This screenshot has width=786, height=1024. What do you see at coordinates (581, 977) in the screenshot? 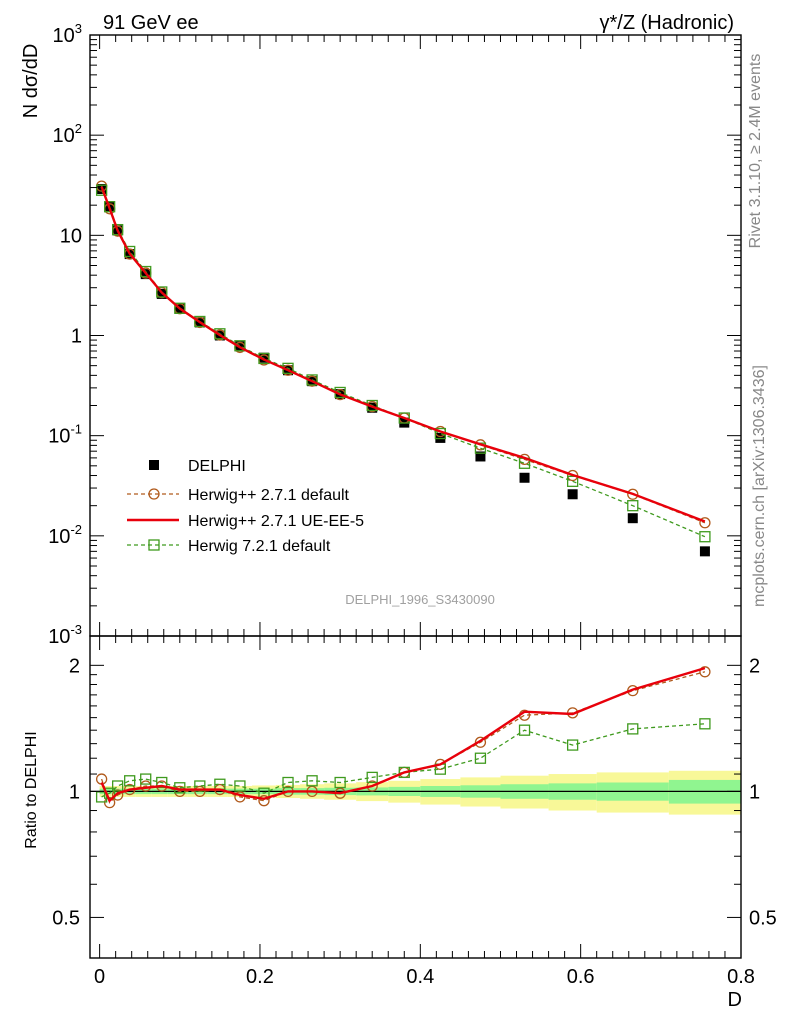
I see `x-tick-label: 0.6` at bounding box center [581, 977].